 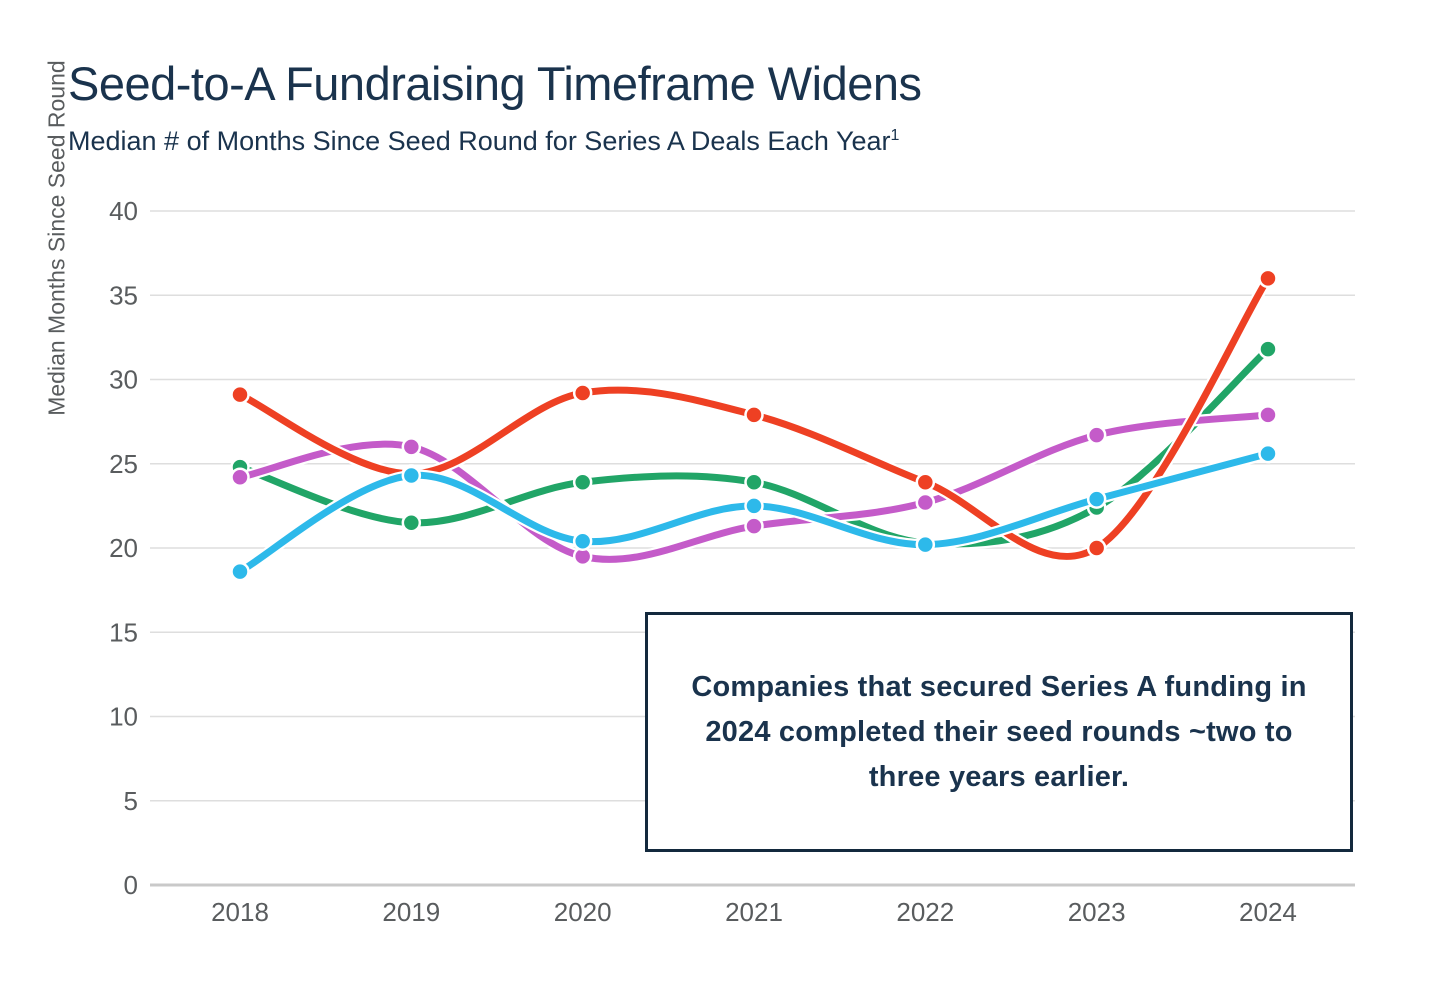 What do you see at coordinates (240, 912) in the screenshot?
I see `x-tick-label: 2018` at bounding box center [240, 912].